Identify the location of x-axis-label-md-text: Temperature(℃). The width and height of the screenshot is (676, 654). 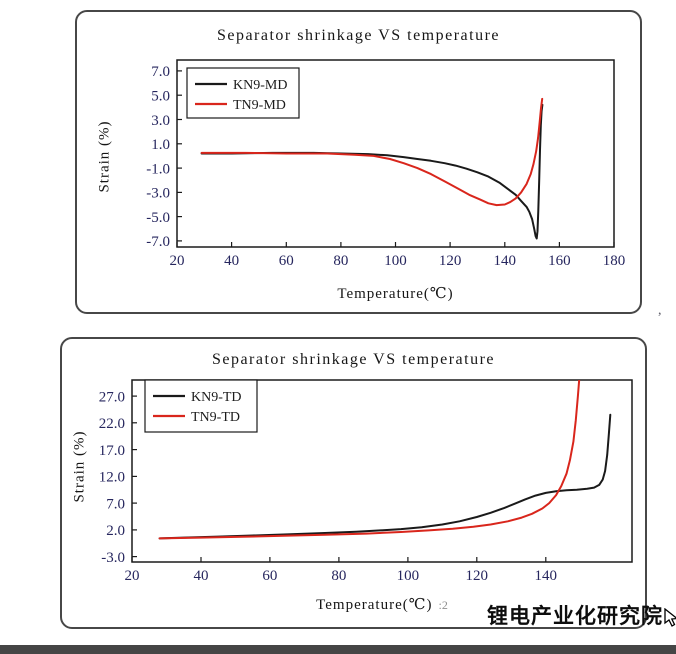
(395, 294).